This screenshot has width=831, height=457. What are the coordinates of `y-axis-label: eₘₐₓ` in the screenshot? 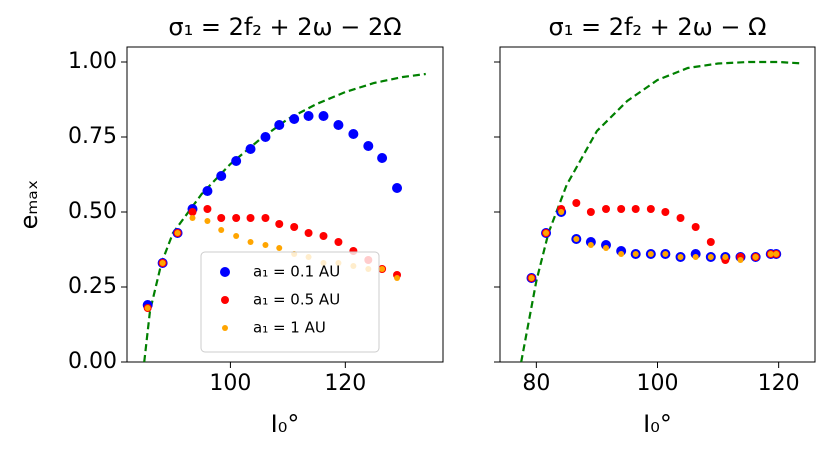 It's located at (29, 205).